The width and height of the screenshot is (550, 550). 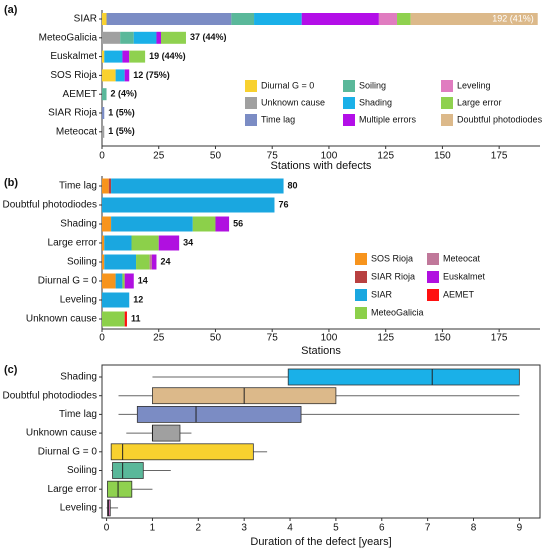 What do you see at coordinates (216, 338) in the screenshot?
I see `x-tick-label: 50` at bounding box center [216, 338].